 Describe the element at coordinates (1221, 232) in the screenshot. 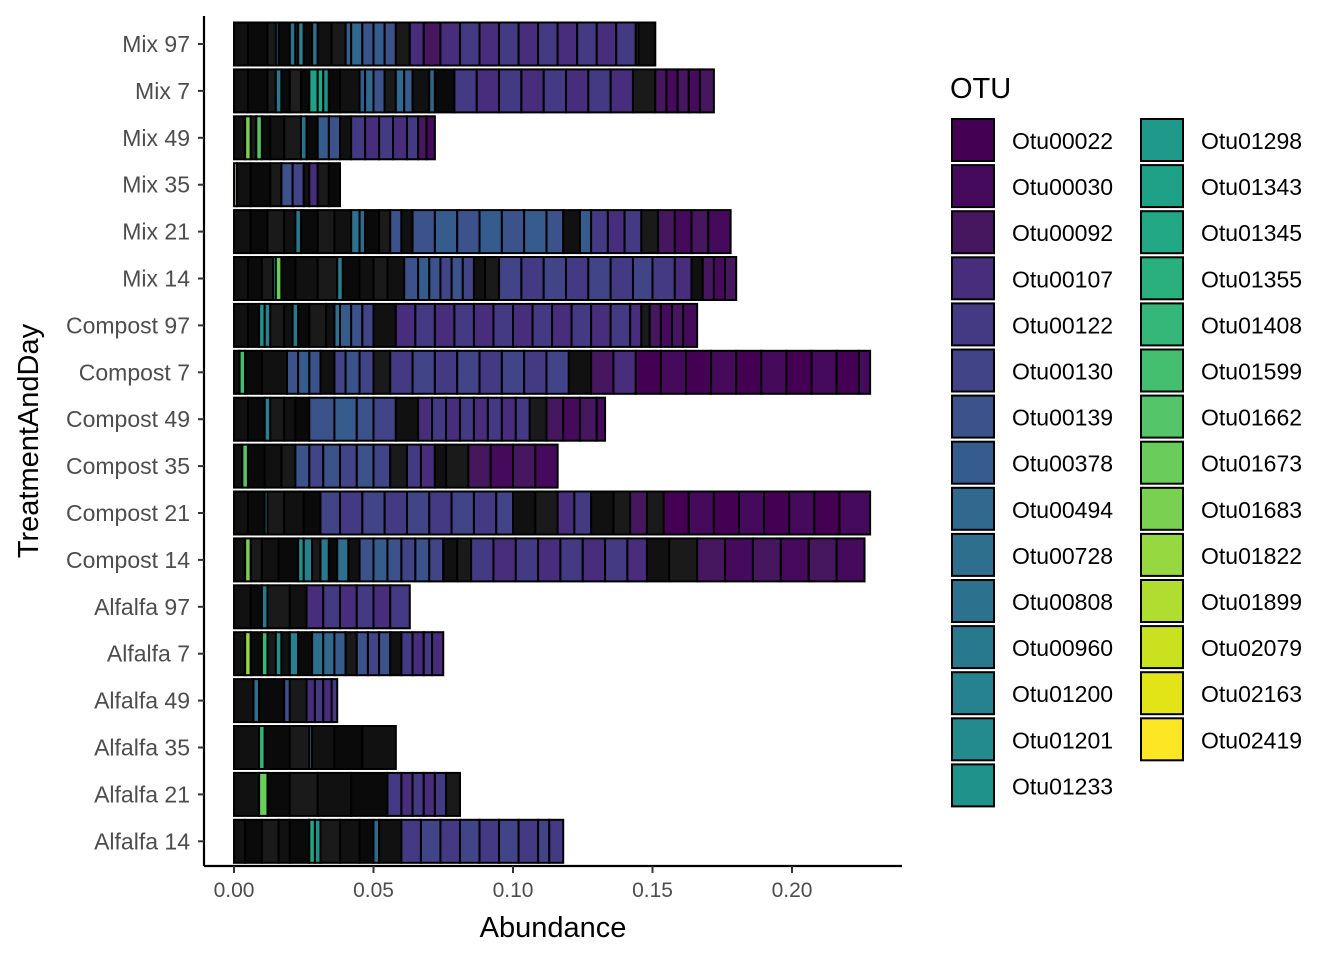

I see `legend-item: Otu01345` at that location.